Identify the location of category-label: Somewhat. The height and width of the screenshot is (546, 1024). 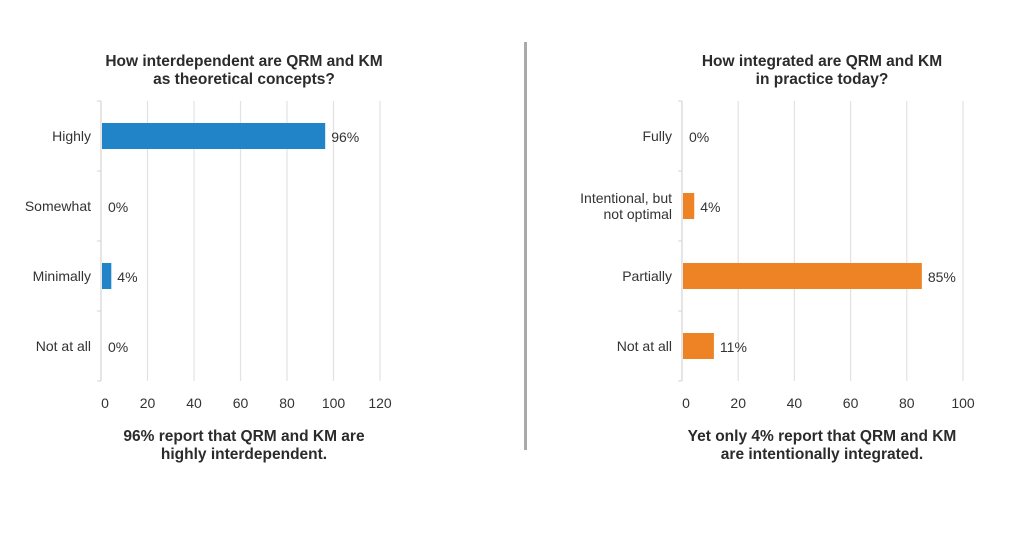
(58, 206).